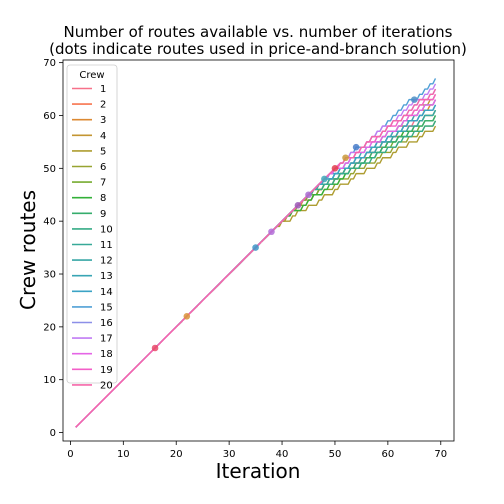 This screenshot has height=504, width=504. Describe the element at coordinates (103, 120) in the screenshot. I see `legend-label-crew-3: 3` at that location.